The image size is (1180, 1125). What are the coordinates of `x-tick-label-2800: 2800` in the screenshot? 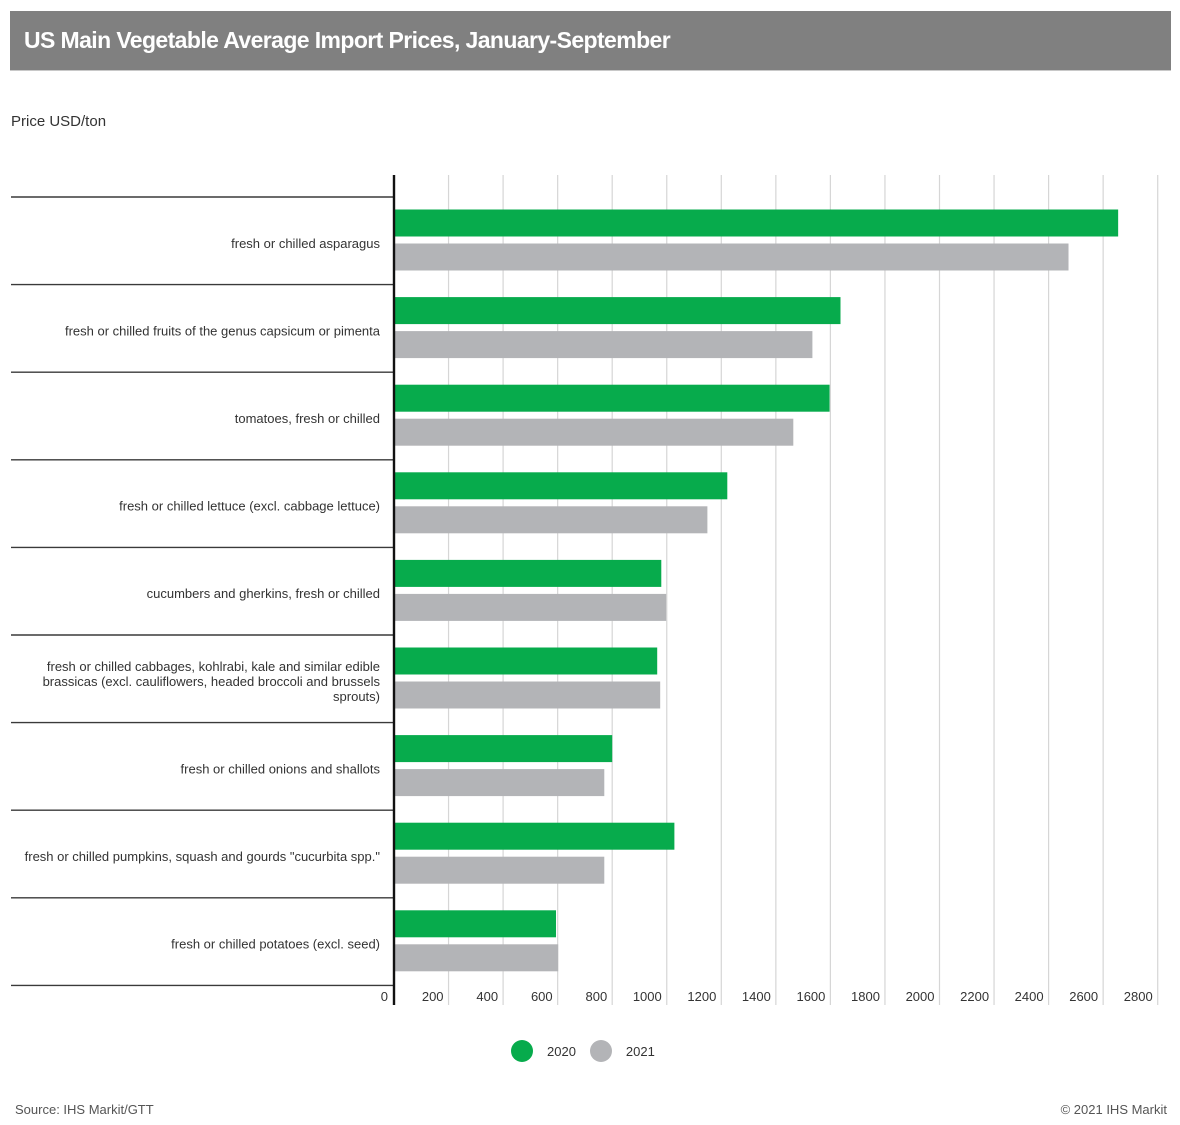 It's located at (1138, 996).